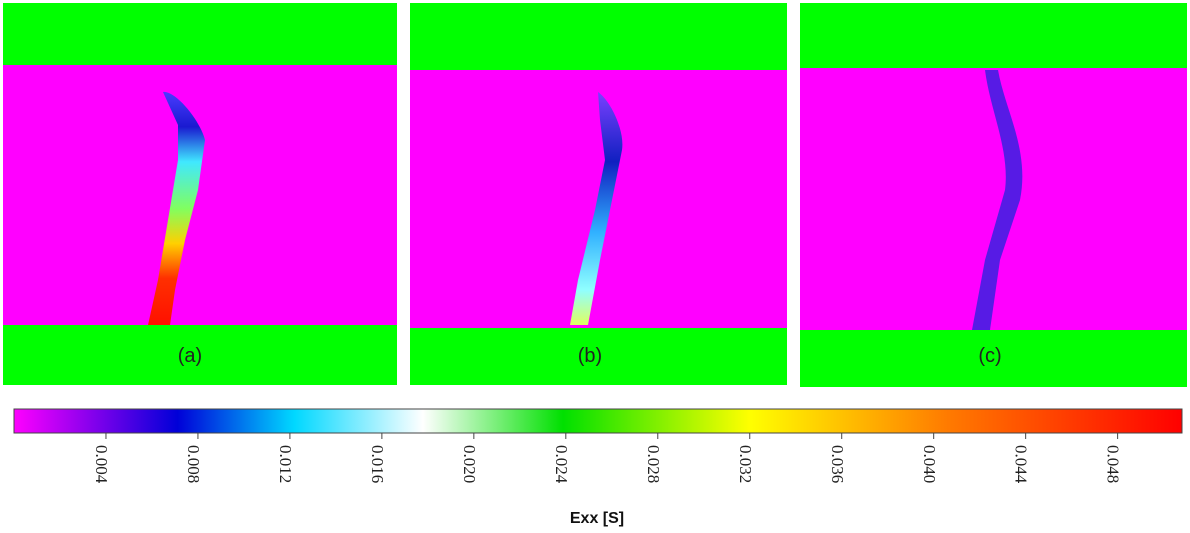 The image size is (1190, 533). I want to click on tick-label: 0.020, so click(469, 464).